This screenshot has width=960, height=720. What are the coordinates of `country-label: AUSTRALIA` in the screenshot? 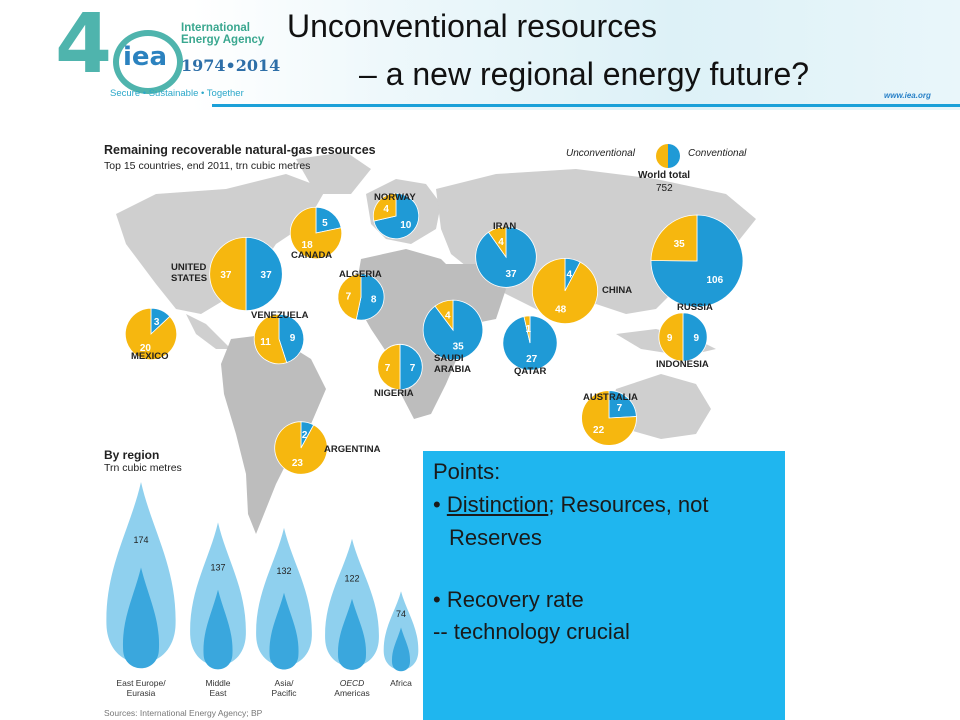 It's located at (610, 397).